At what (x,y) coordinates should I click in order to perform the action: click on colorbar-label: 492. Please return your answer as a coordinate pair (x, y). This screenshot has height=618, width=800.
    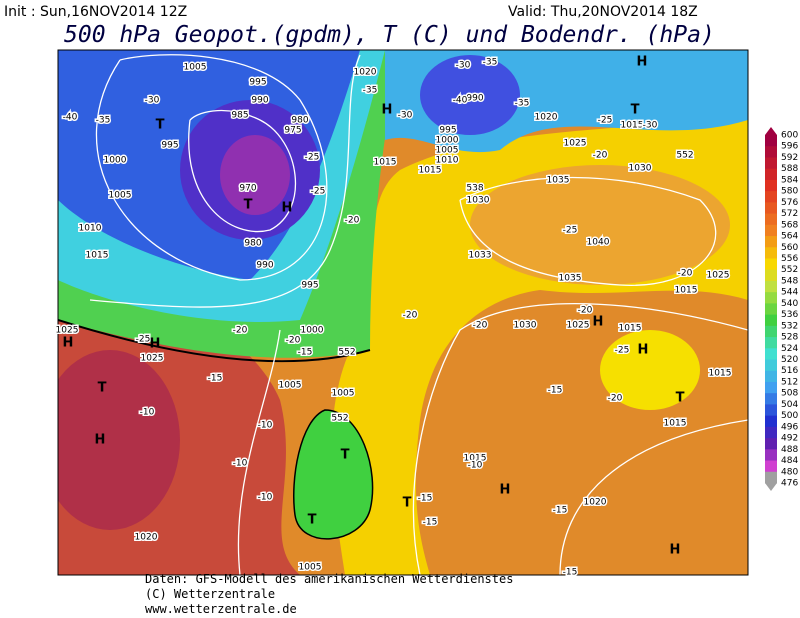
    Looking at the image, I should click on (789, 439).